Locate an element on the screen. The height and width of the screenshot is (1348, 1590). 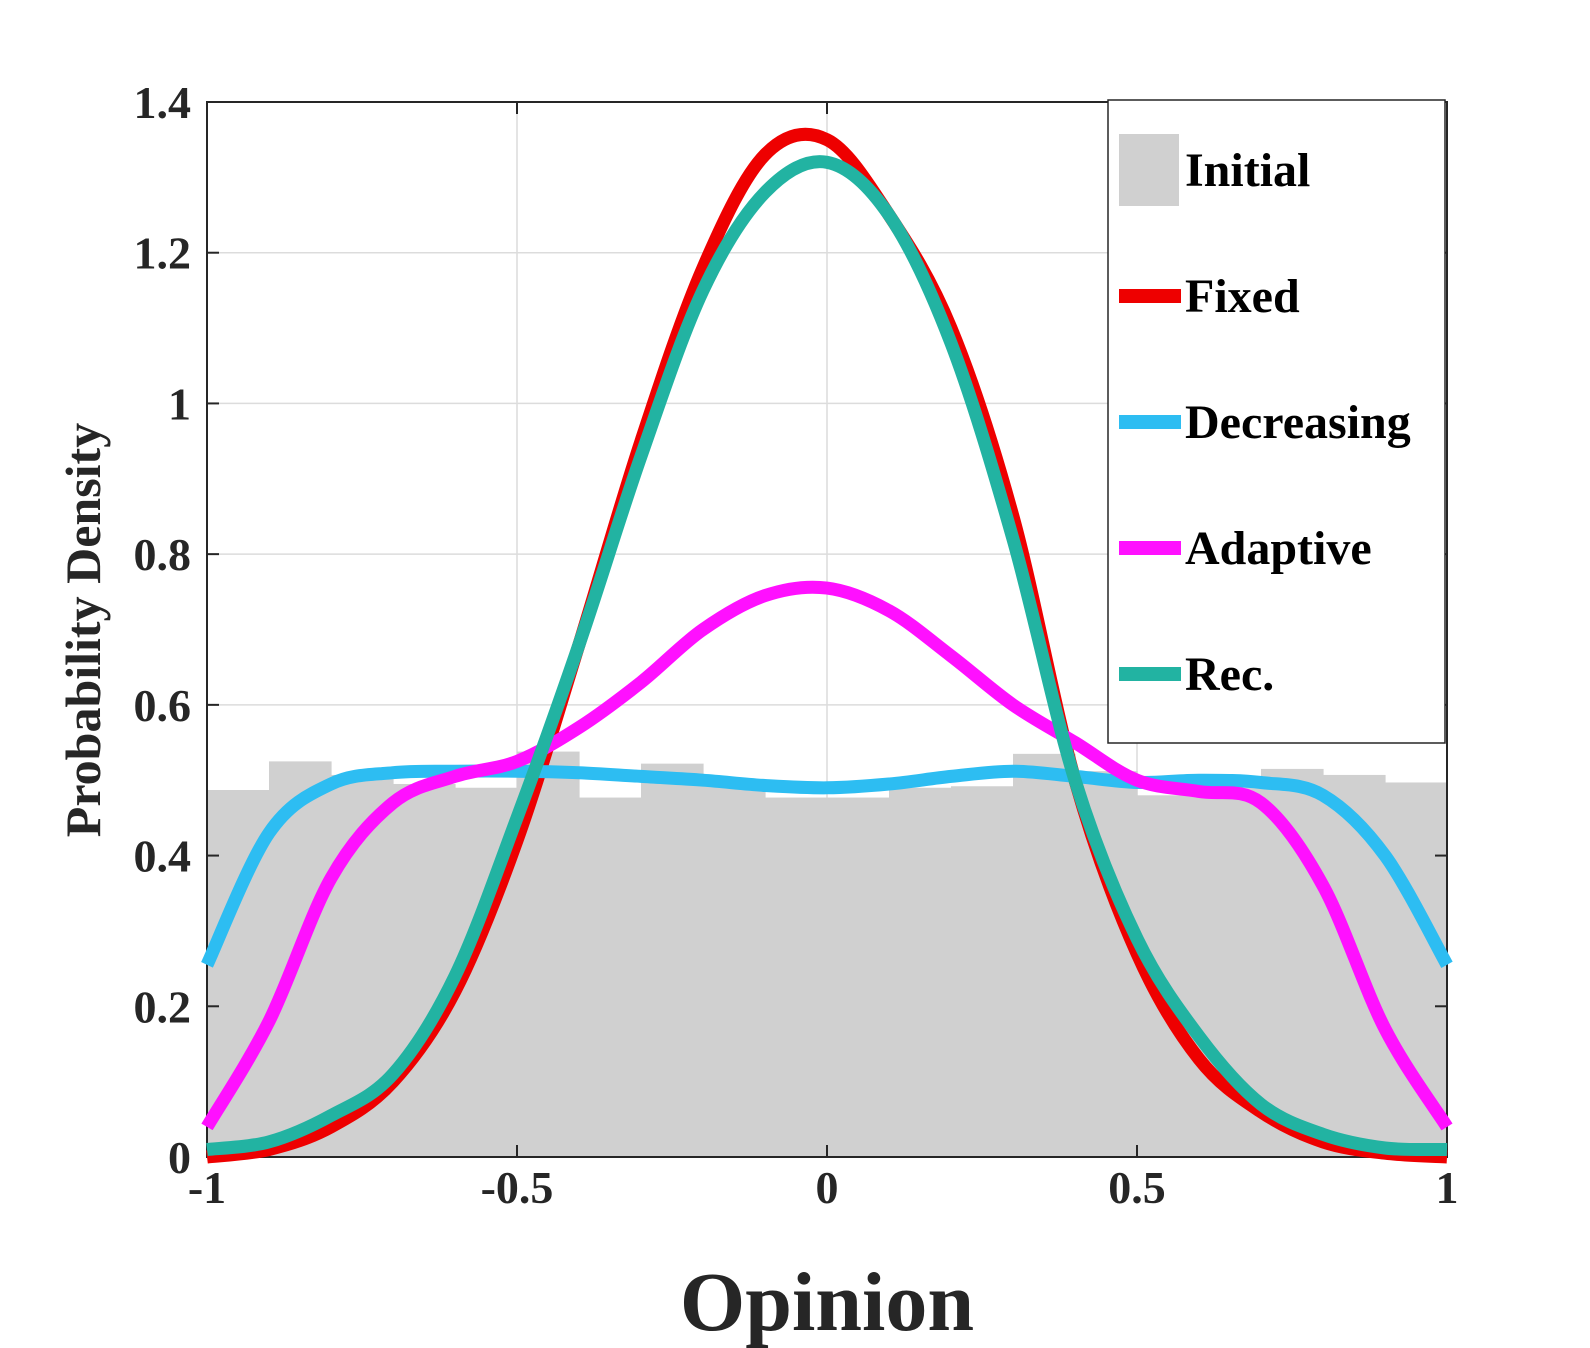
y-axis-title: Probability Density is located at coordinates (83, 630).